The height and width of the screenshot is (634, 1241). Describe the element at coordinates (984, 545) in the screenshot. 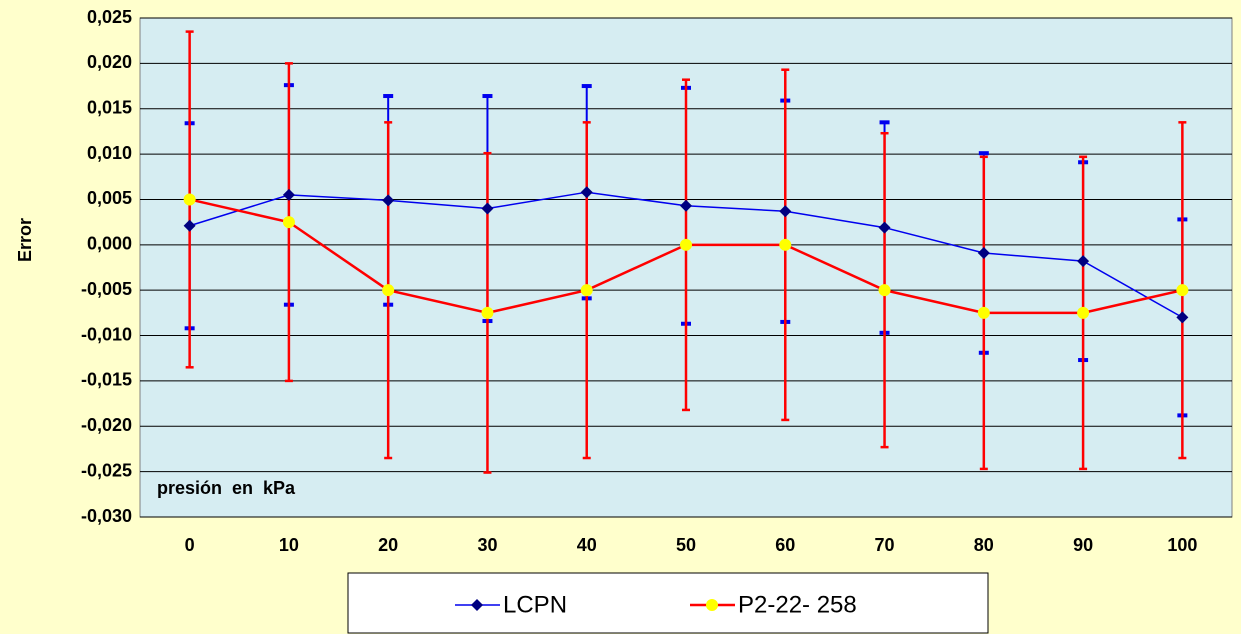

I see `x-tick-label: 80` at that location.